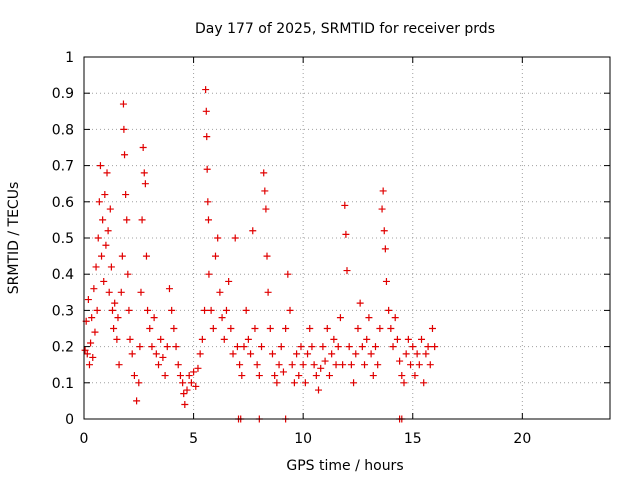  Describe the element at coordinates (69, 58) in the screenshot. I see `y-tick-label: 1` at that location.